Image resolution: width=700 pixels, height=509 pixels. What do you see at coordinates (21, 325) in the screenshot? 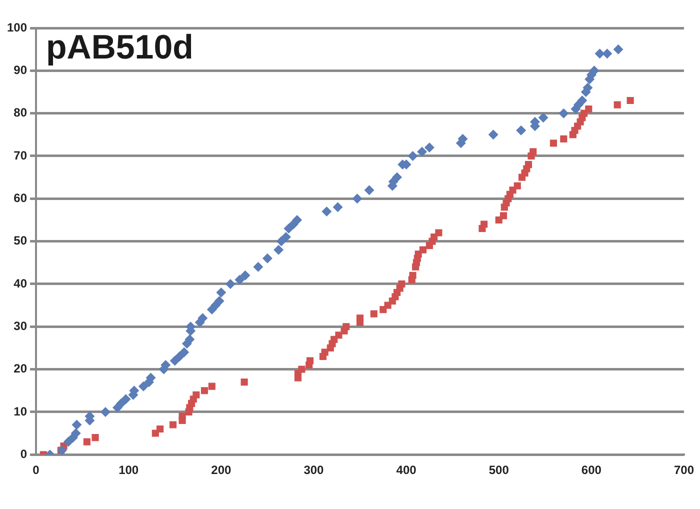
I see `y-tick-label: 30` at bounding box center [21, 325].